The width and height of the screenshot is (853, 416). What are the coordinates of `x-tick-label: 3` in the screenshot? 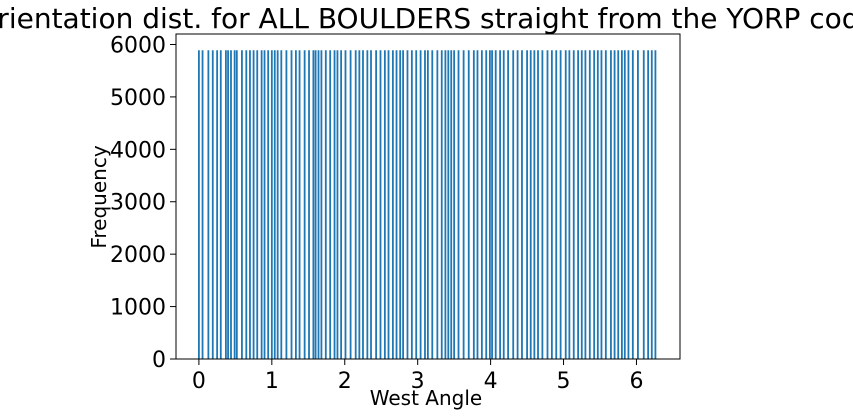 It's located at (418, 381).